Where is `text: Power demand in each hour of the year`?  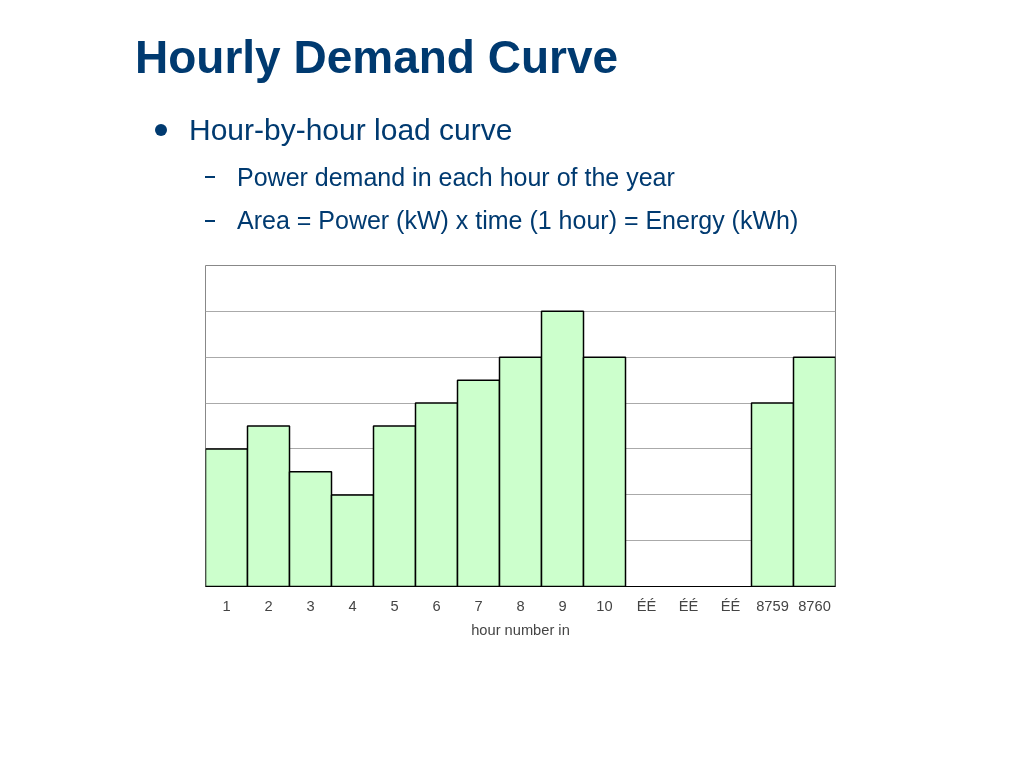 text: Power demand in each hour of the year is located at coordinates (456, 177).